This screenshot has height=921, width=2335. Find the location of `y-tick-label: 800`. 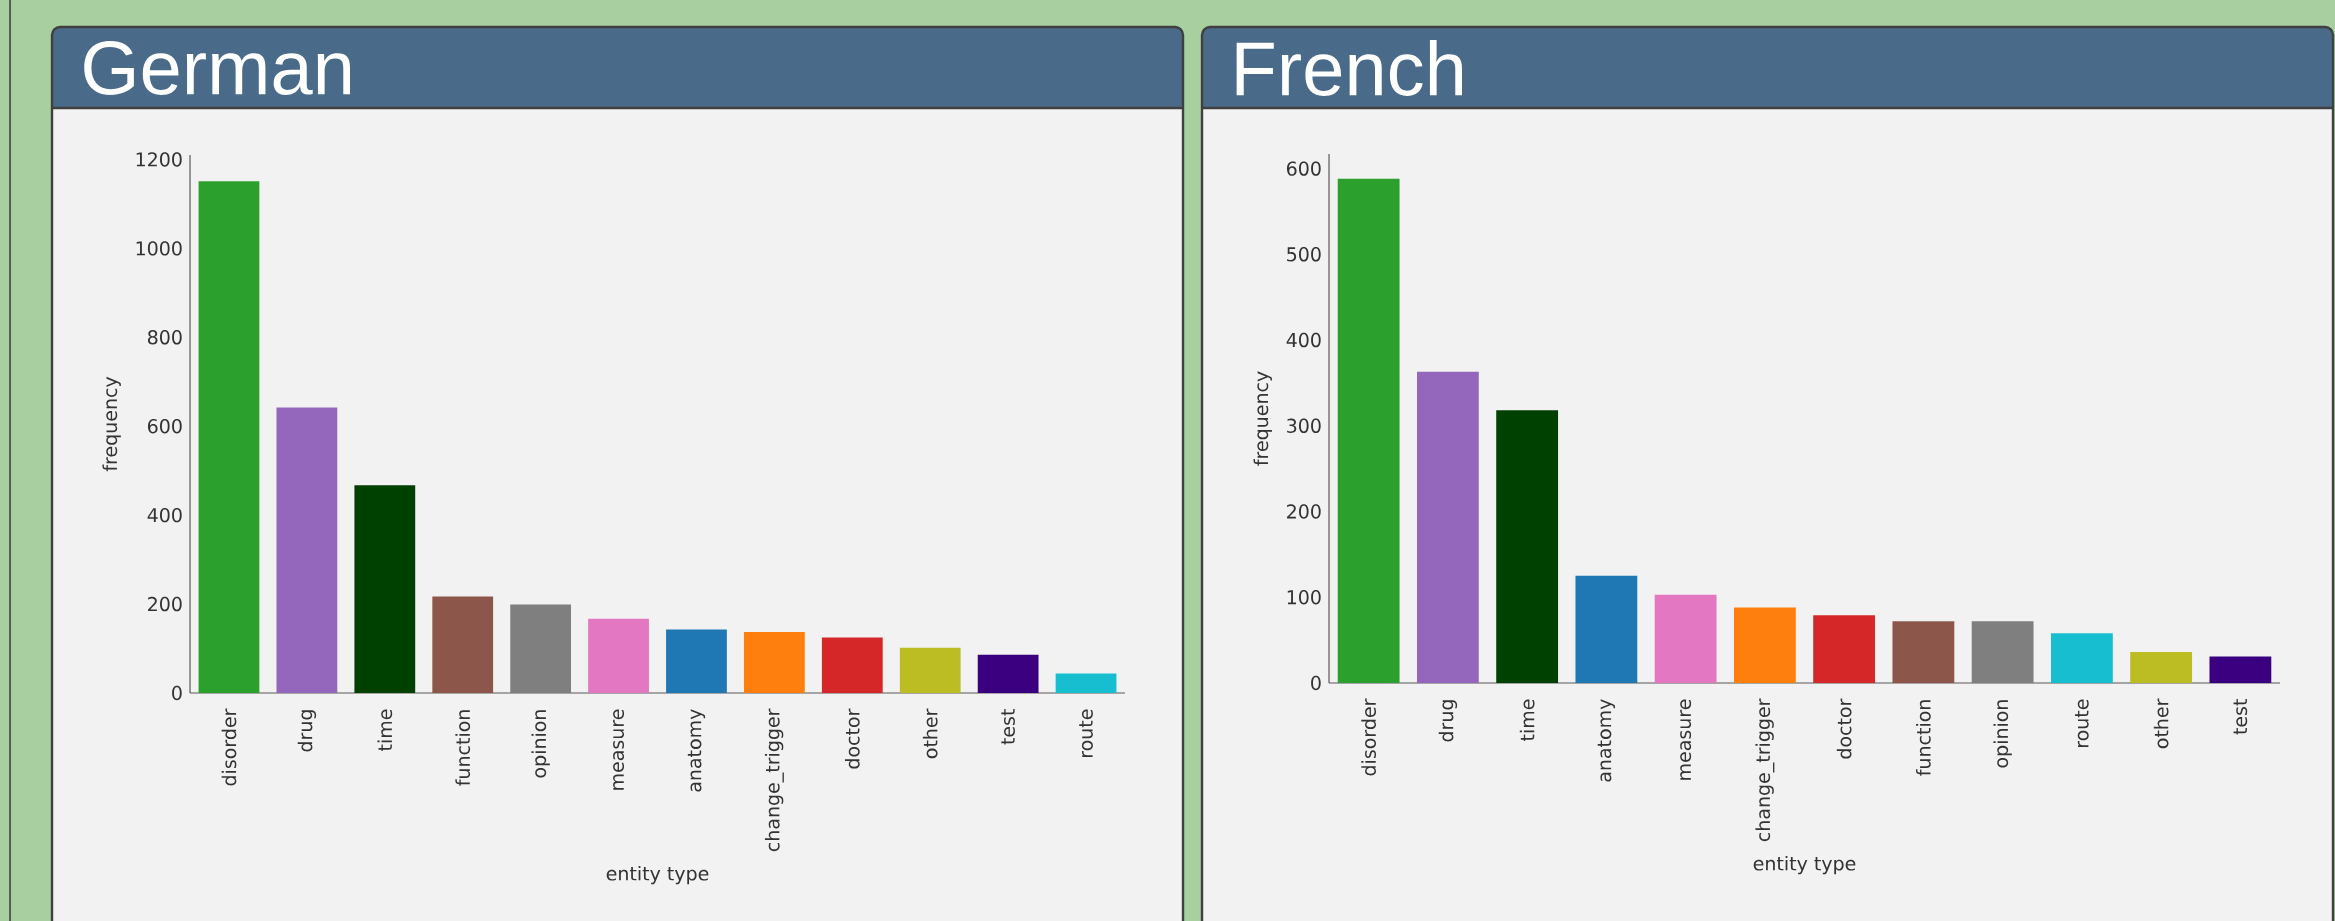

y-tick-label: 800 is located at coordinates (164, 337).